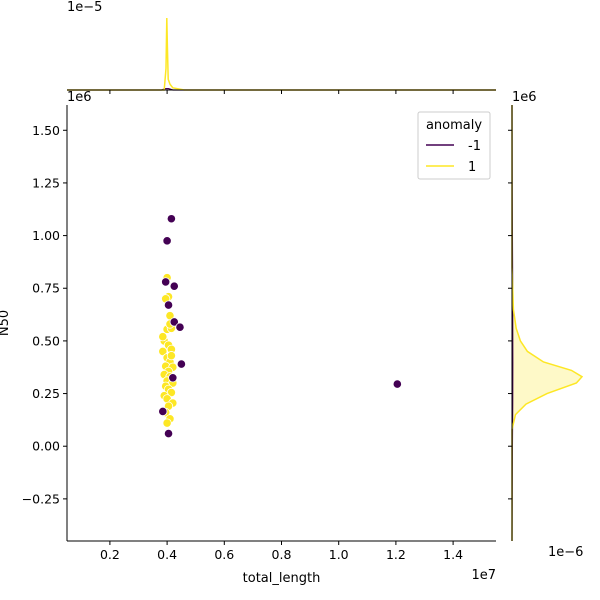 The image size is (600, 600). Describe the element at coordinates (84, 7) in the screenshot. I see `top-marginal-offset-text: 1e−5` at that location.